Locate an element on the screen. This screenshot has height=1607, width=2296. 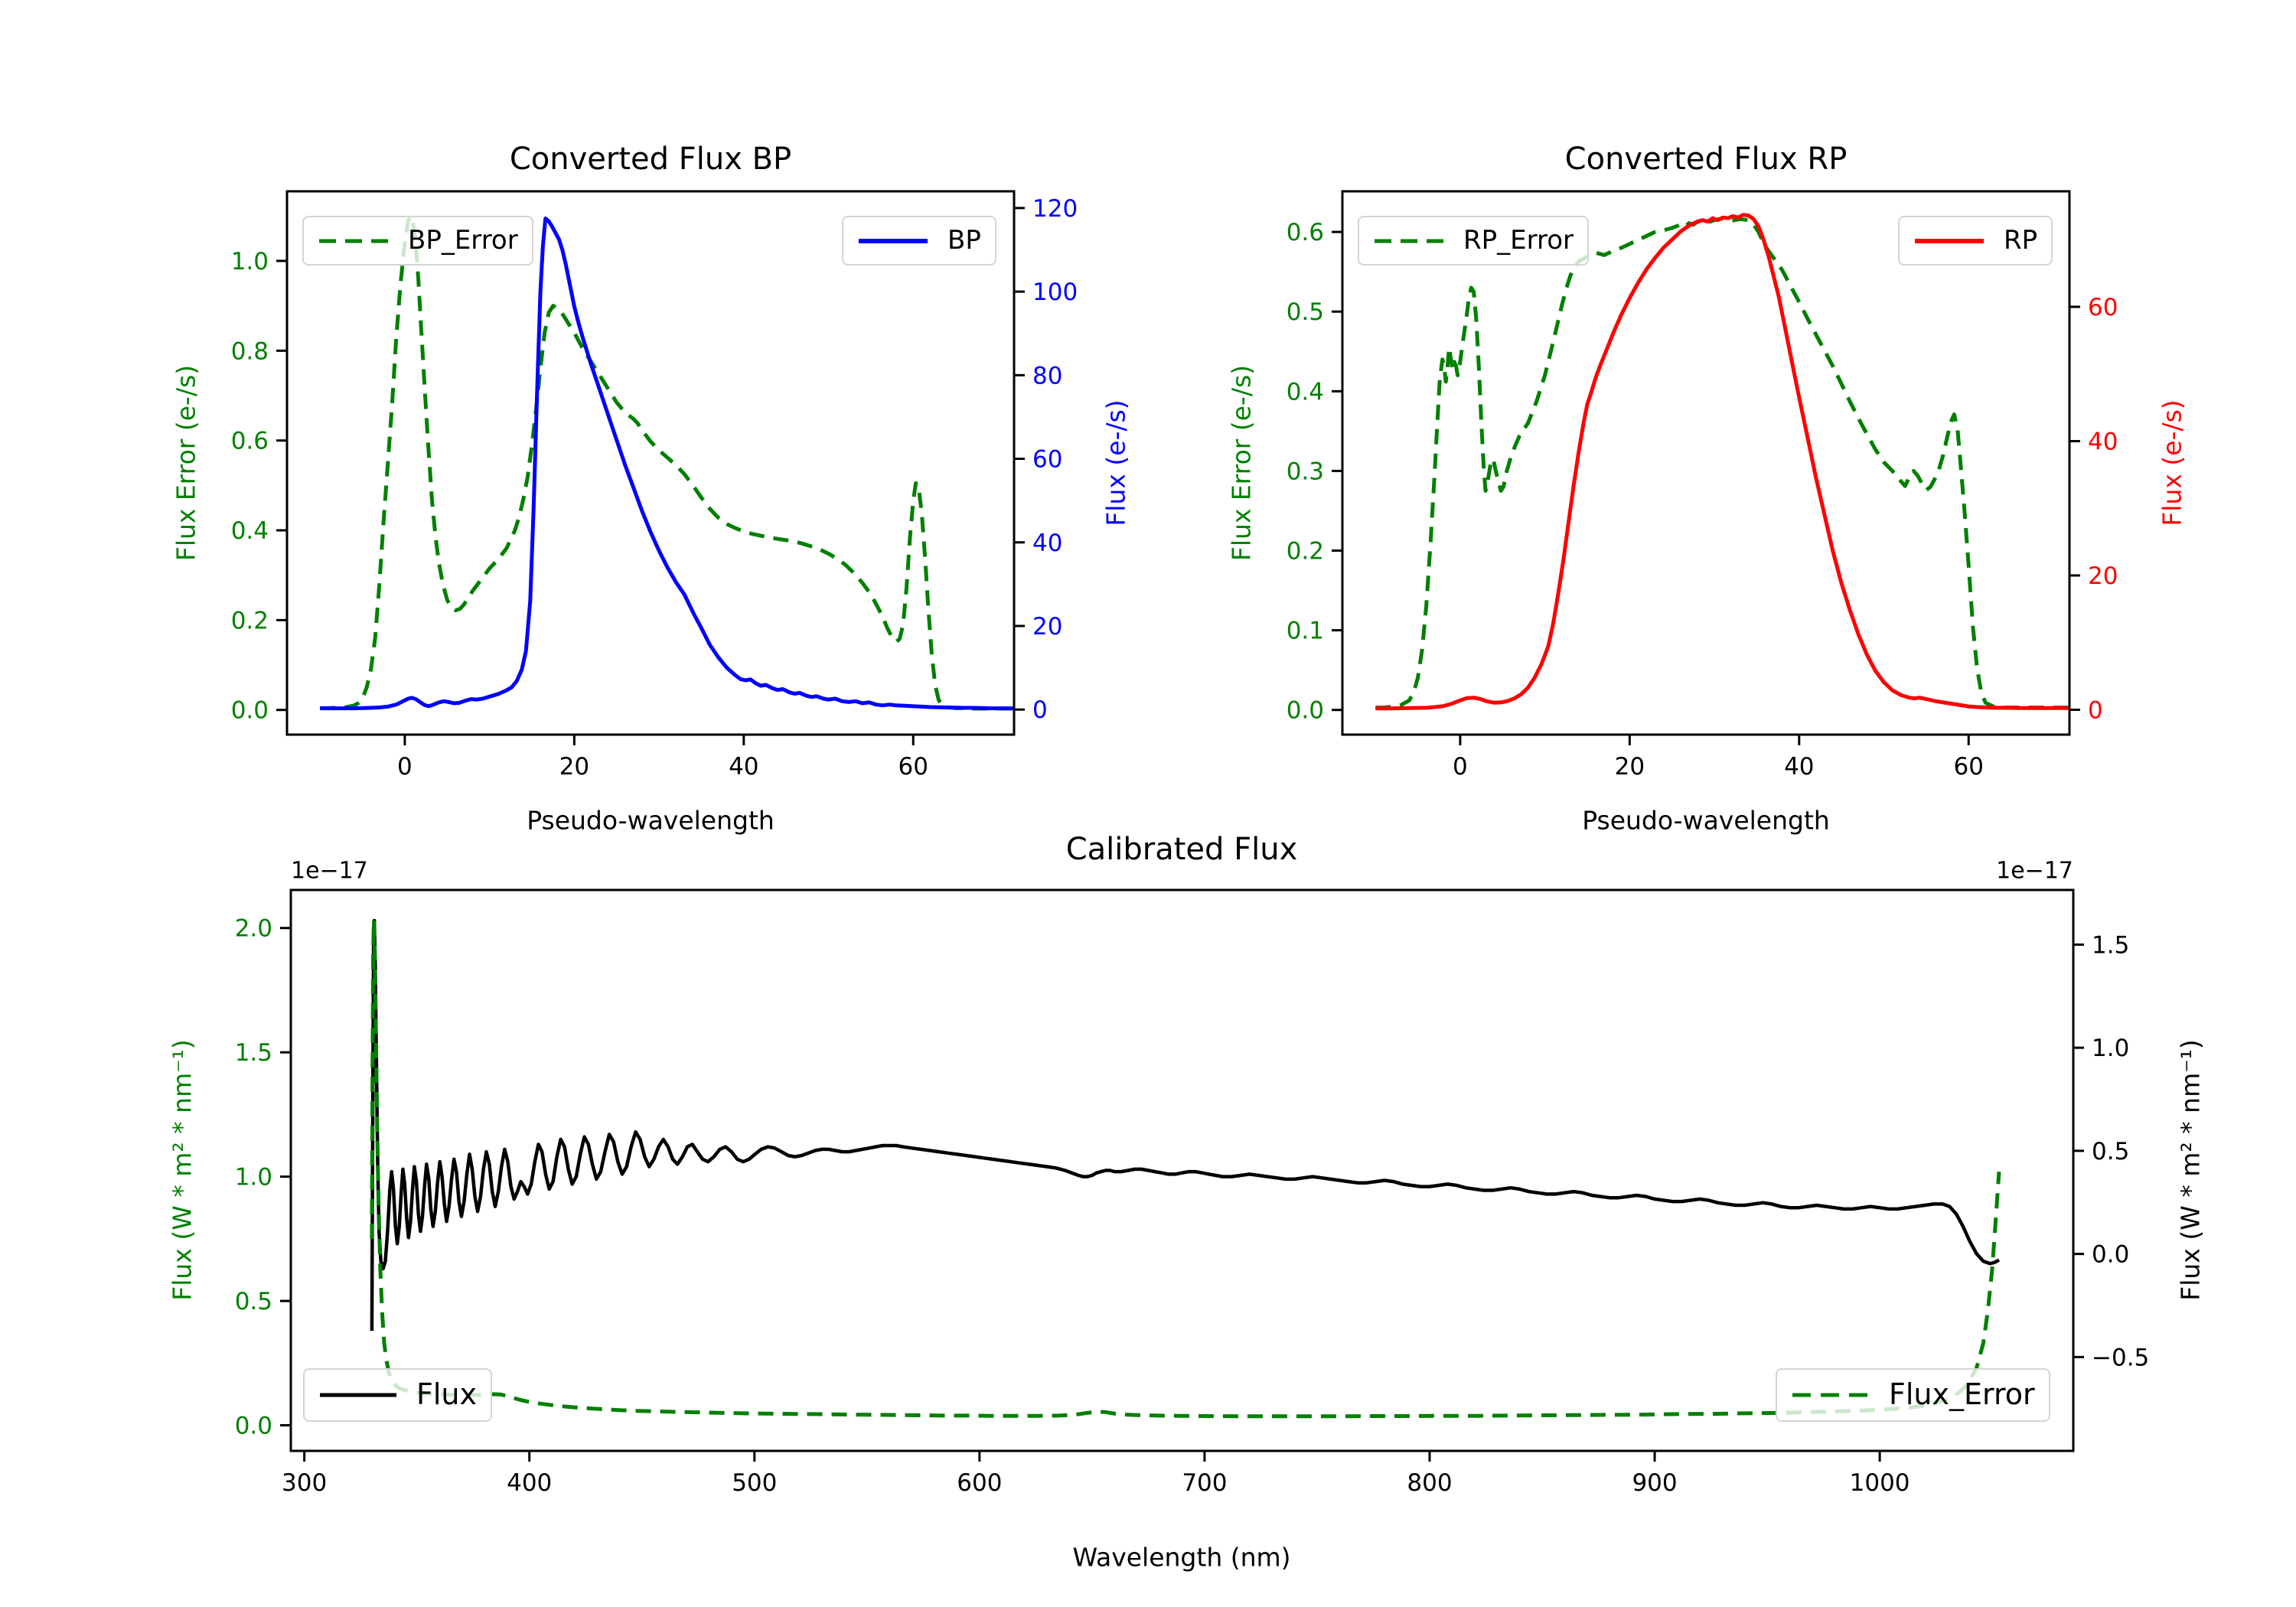
y-tick-label-right: 120 is located at coordinates (1055, 209).